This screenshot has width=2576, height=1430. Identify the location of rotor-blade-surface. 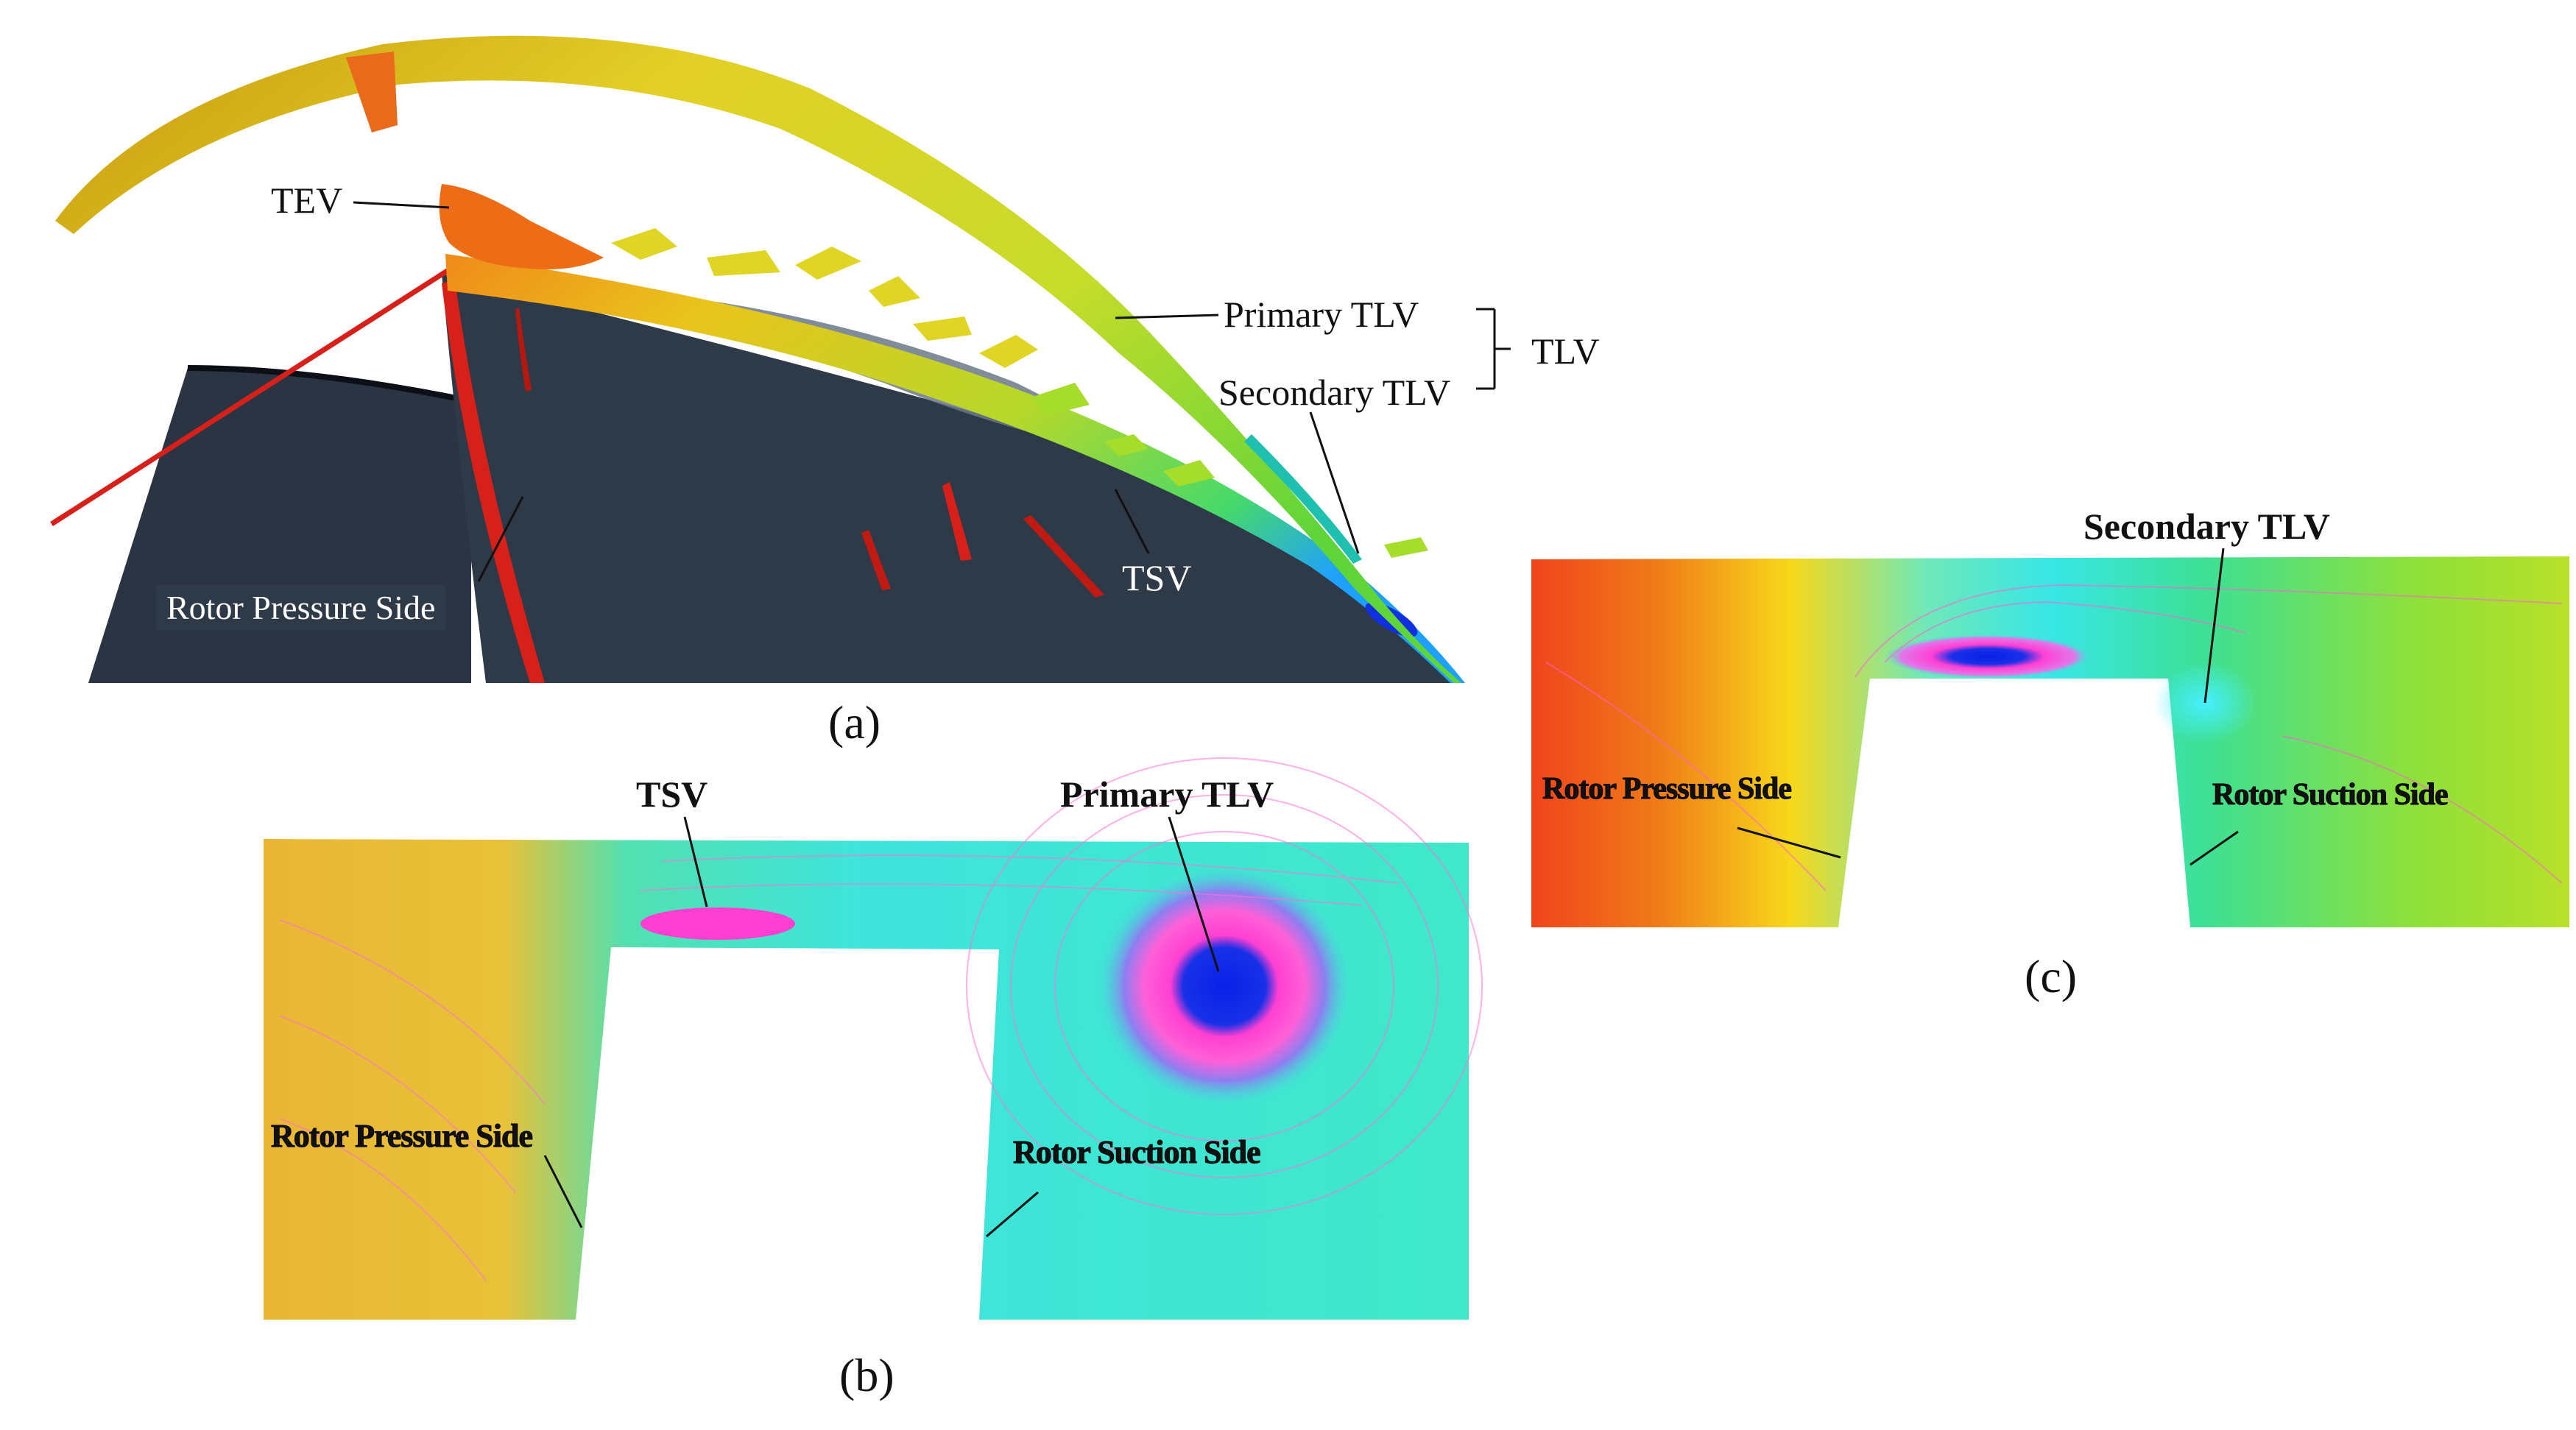
(951, 479).